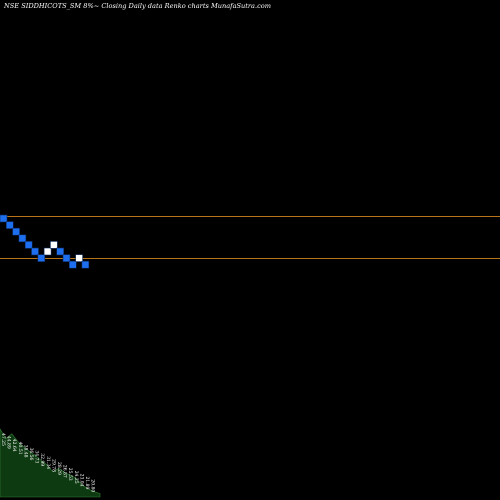 This screenshot has width=500, height=500. What do you see at coordinates (45, 241) in the screenshot?
I see `renko-bricks` at bounding box center [45, 241].